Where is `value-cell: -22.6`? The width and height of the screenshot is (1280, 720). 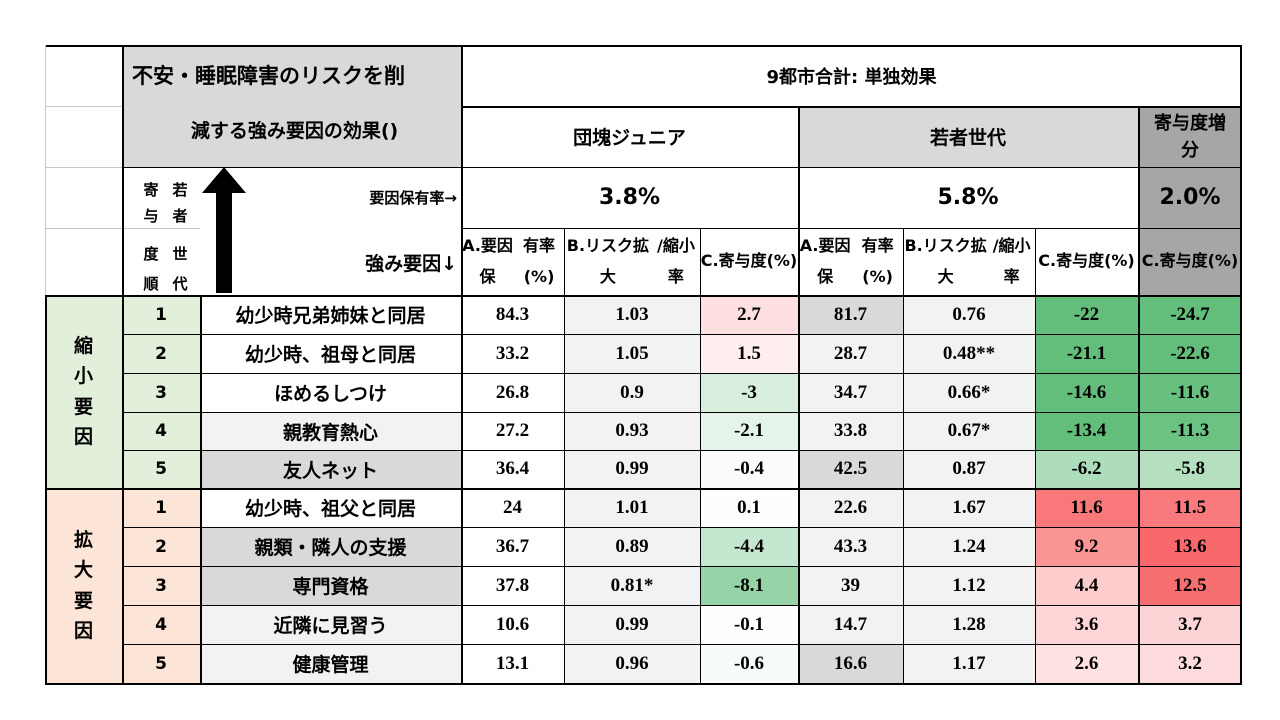 value-cell: -22.6 is located at coordinates (1190, 353).